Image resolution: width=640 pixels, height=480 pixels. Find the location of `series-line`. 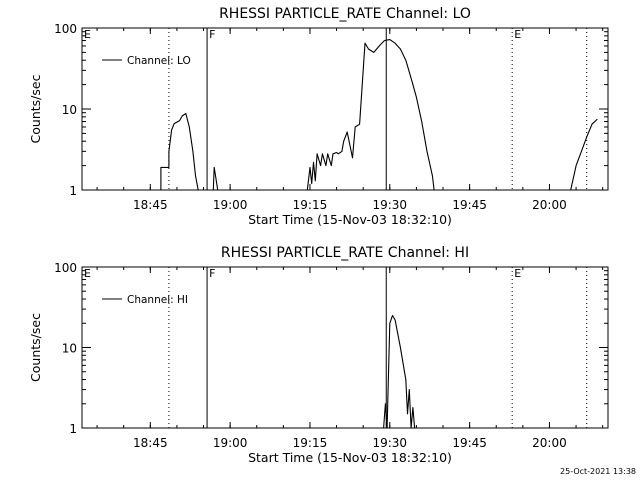

series-line is located at coordinates (399, 371).